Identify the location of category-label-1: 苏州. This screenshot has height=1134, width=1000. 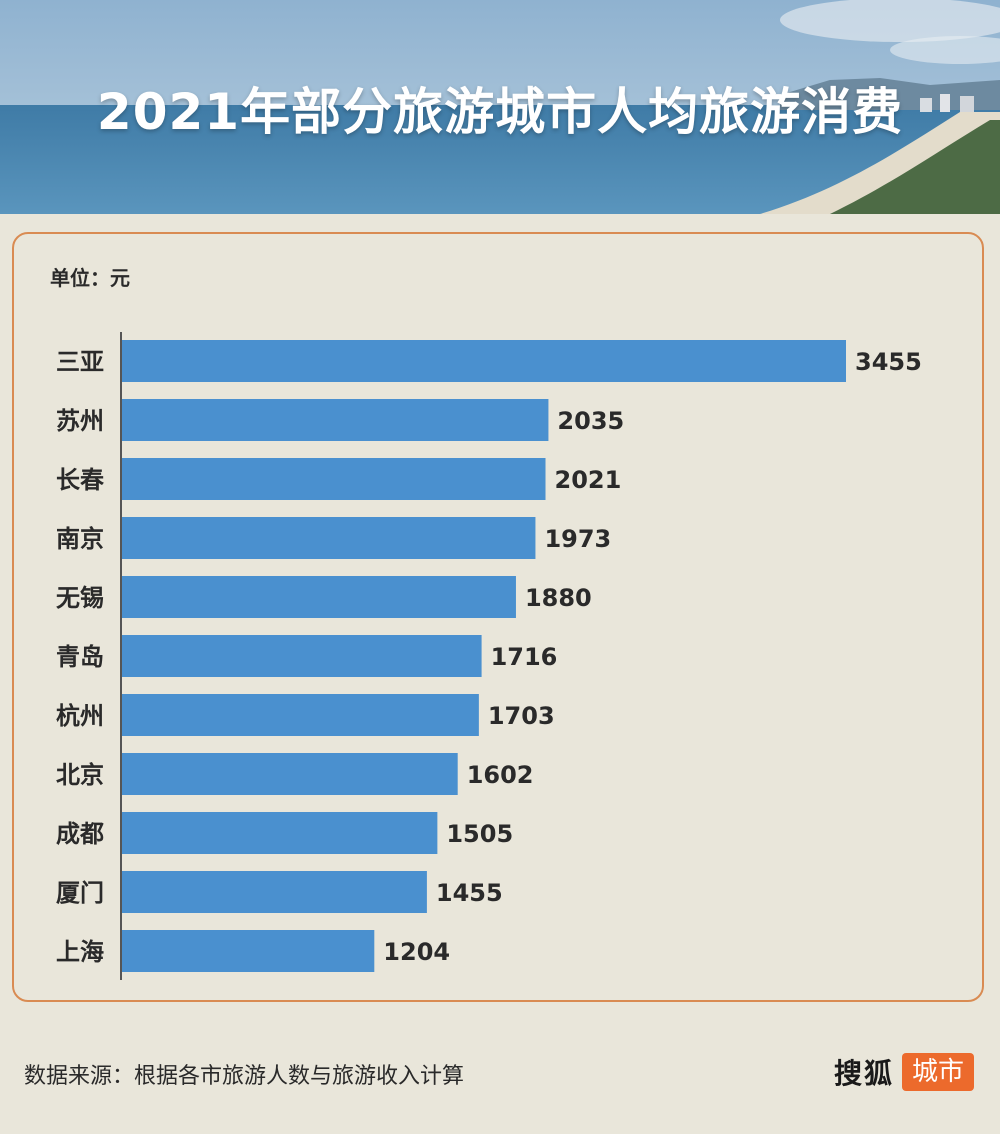
(80, 421).